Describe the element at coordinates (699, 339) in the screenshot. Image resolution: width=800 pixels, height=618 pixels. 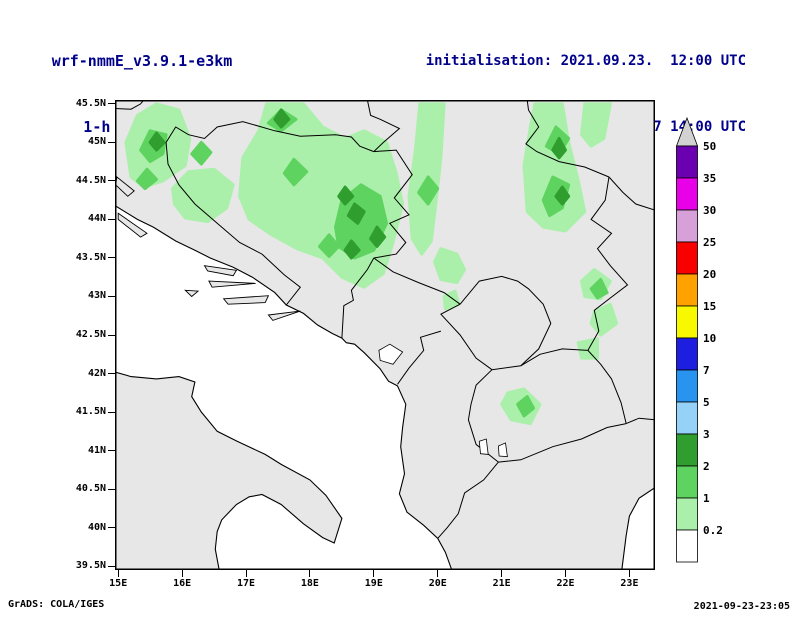
I see `colorbar-scale: 50 35 30 25 20 15 10 7 5 3 2 1 0.2` at that location.